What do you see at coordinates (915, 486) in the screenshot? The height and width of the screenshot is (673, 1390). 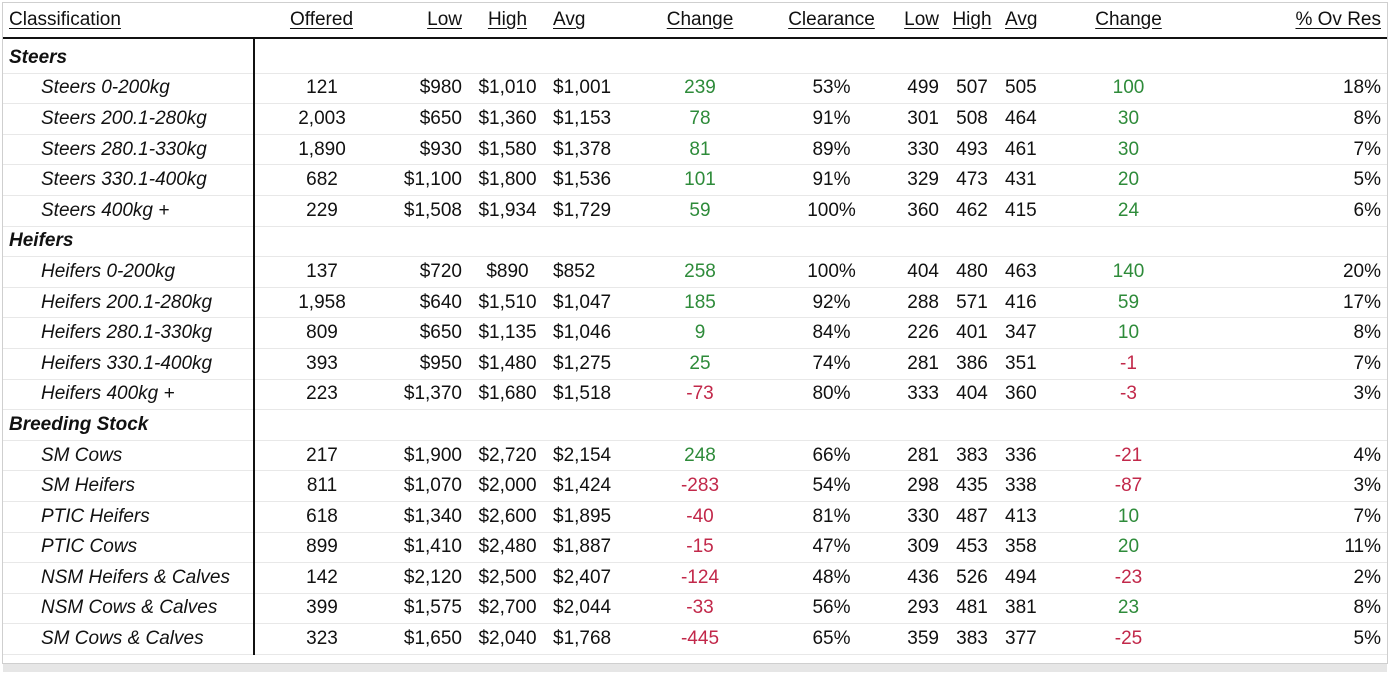 I see `low-cents-cell: 298` at bounding box center [915, 486].